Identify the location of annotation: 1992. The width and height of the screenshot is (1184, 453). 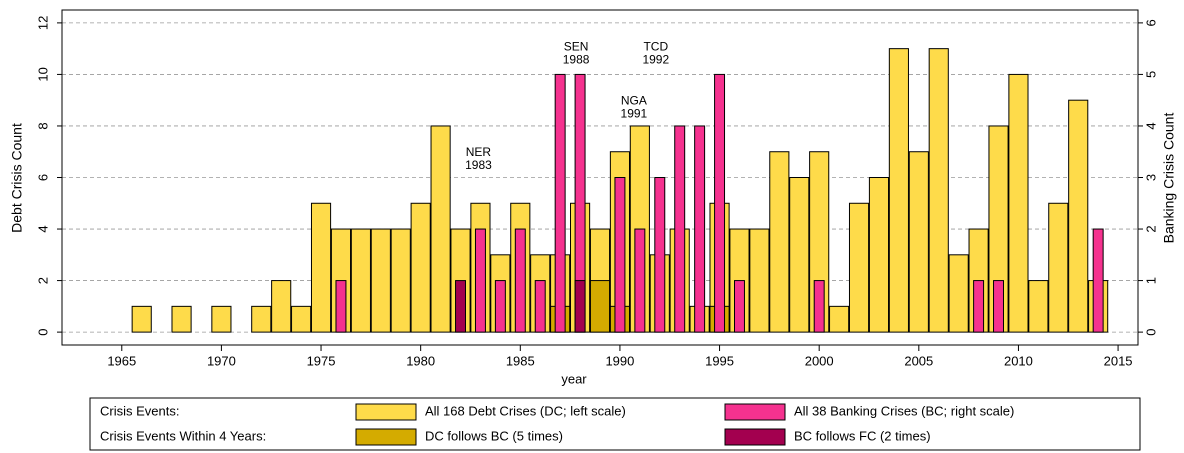
(655, 59).